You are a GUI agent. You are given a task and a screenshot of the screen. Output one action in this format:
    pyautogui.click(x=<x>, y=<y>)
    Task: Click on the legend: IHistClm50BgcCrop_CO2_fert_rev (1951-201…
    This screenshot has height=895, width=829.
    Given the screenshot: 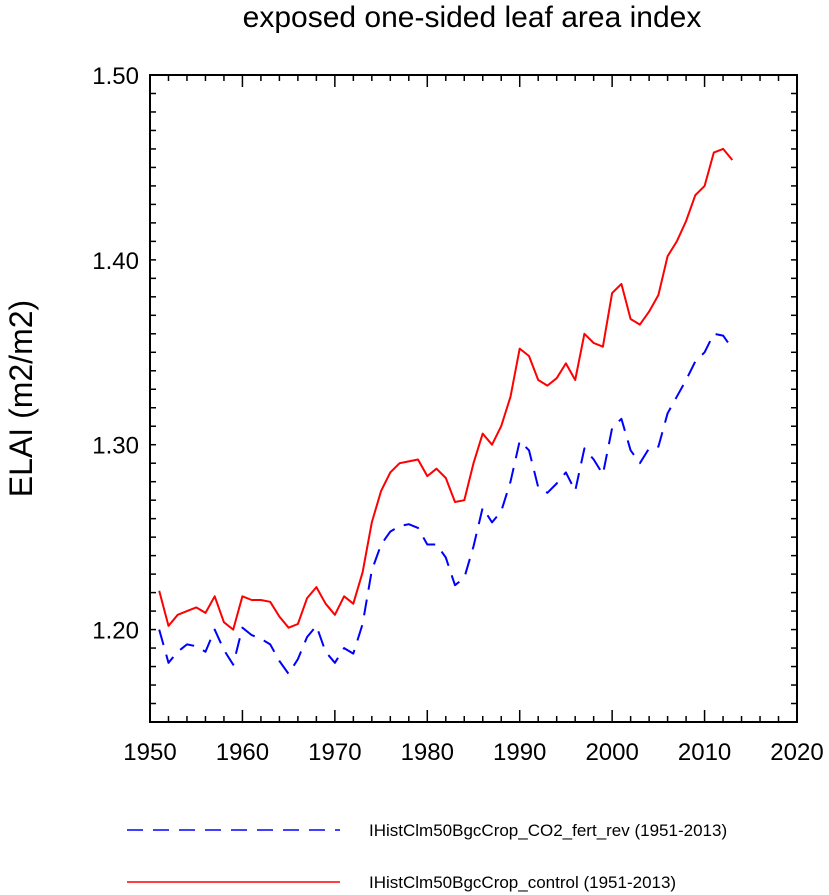 What is the action you would take?
    pyautogui.click(x=427, y=856)
    